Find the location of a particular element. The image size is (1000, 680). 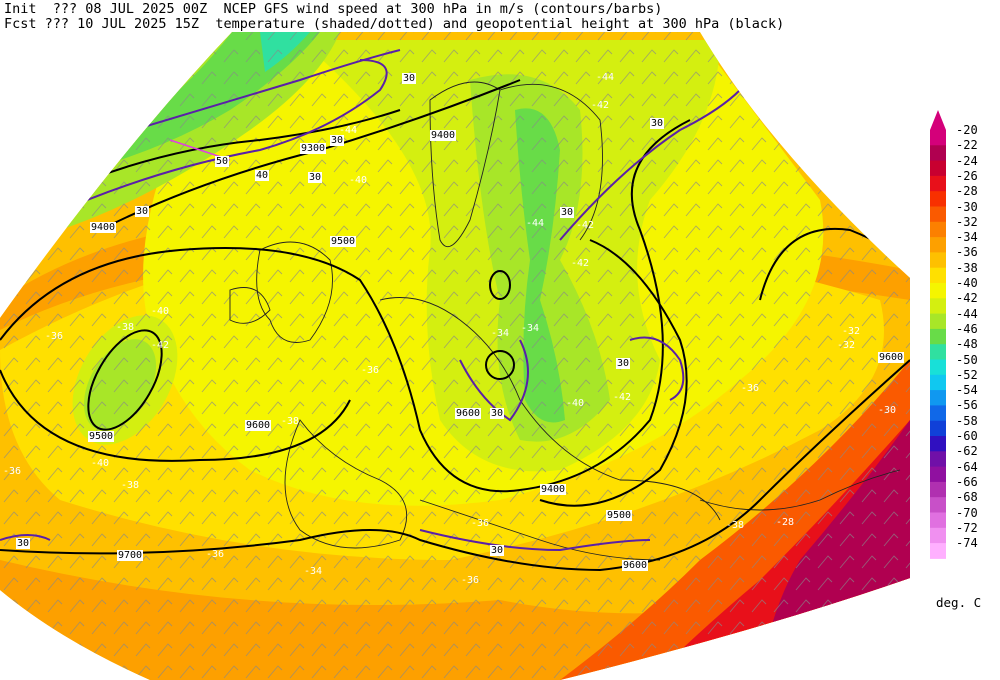

colorbar-tick-label: -62 is located at coordinates (967, 451).